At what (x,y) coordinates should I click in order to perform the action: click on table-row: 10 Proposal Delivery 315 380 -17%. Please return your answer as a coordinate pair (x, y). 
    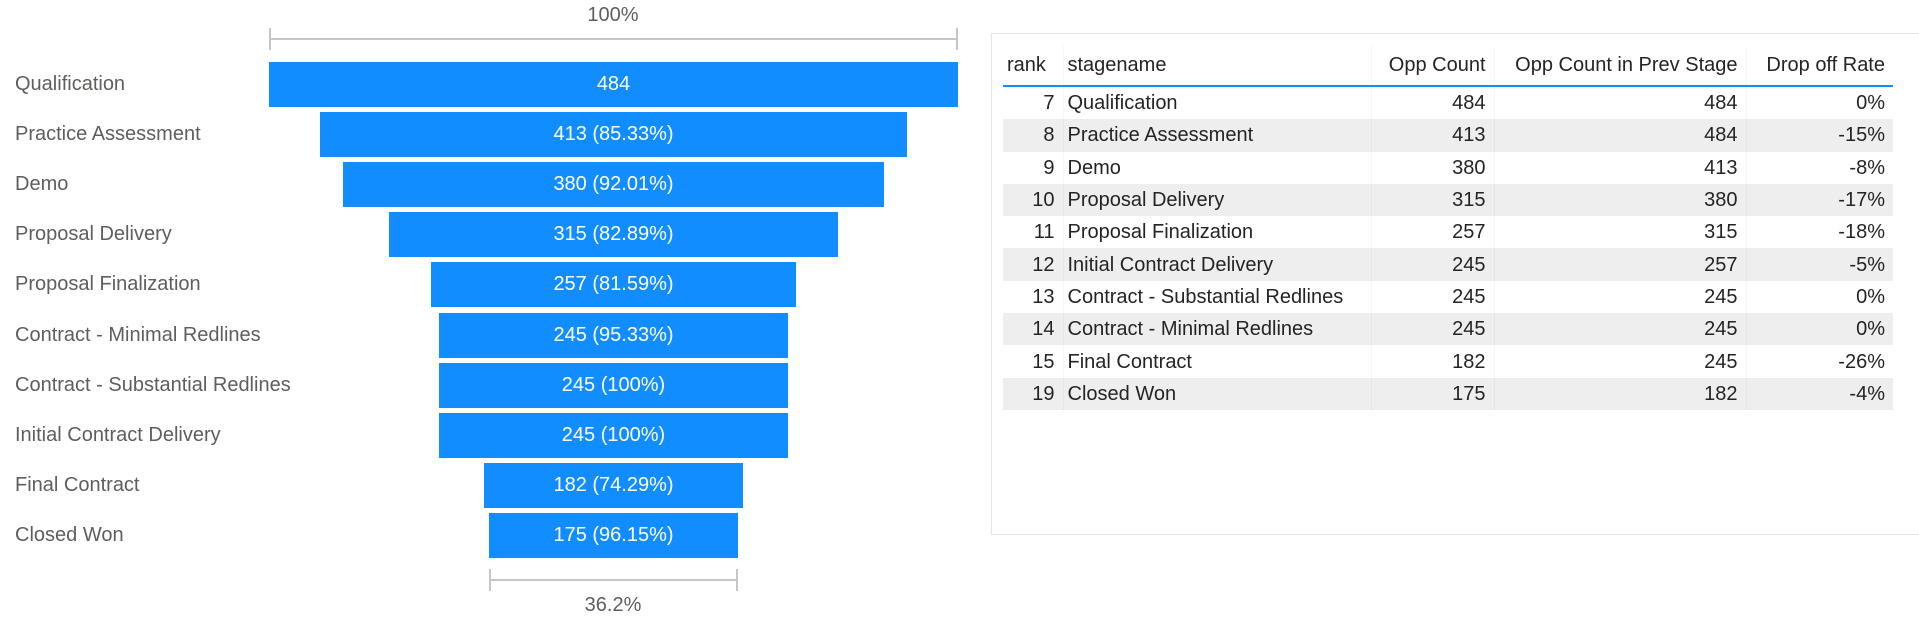
    Looking at the image, I should click on (1448, 200).